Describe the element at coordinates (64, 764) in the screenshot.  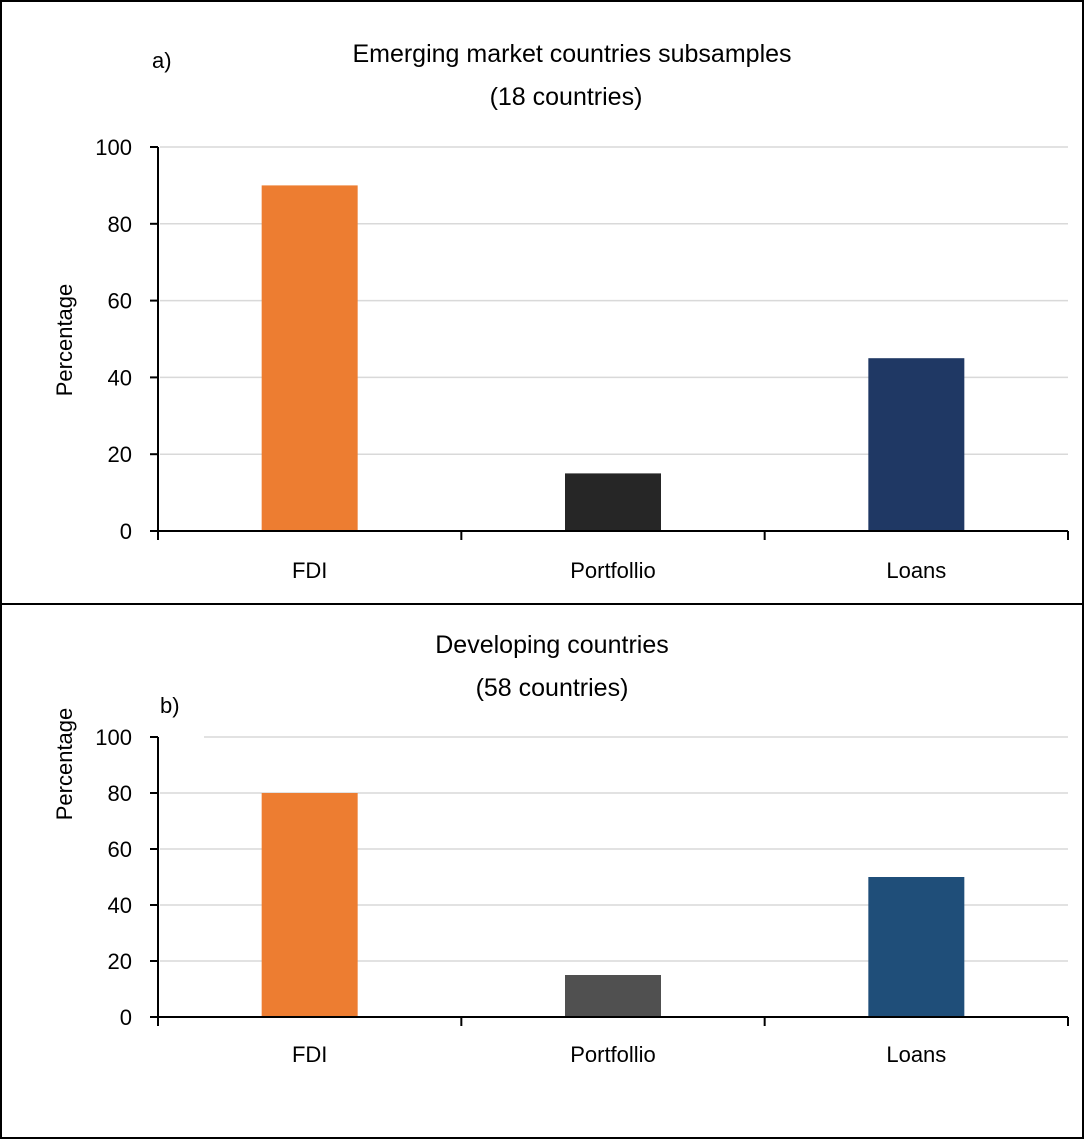
I see `panel-b-y-axis-label: Percentage` at that location.